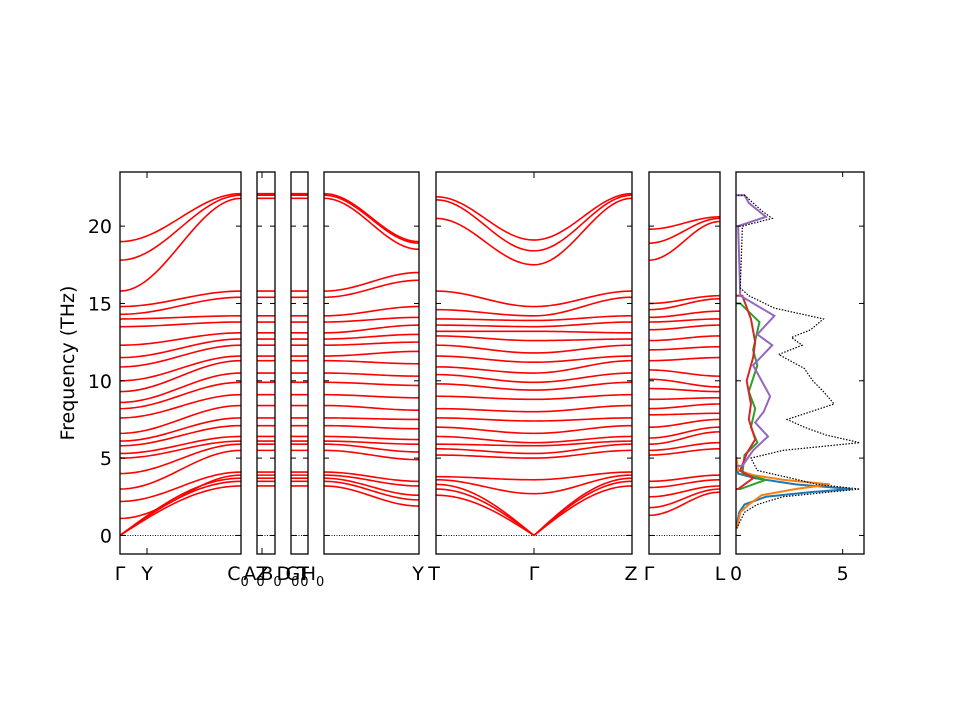 Image resolution: width=960 pixels, height=720 pixels. What do you see at coordinates (100, 304) in the screenshot?
I see `y-tick-label: 15` at bounding box center [100, 304].